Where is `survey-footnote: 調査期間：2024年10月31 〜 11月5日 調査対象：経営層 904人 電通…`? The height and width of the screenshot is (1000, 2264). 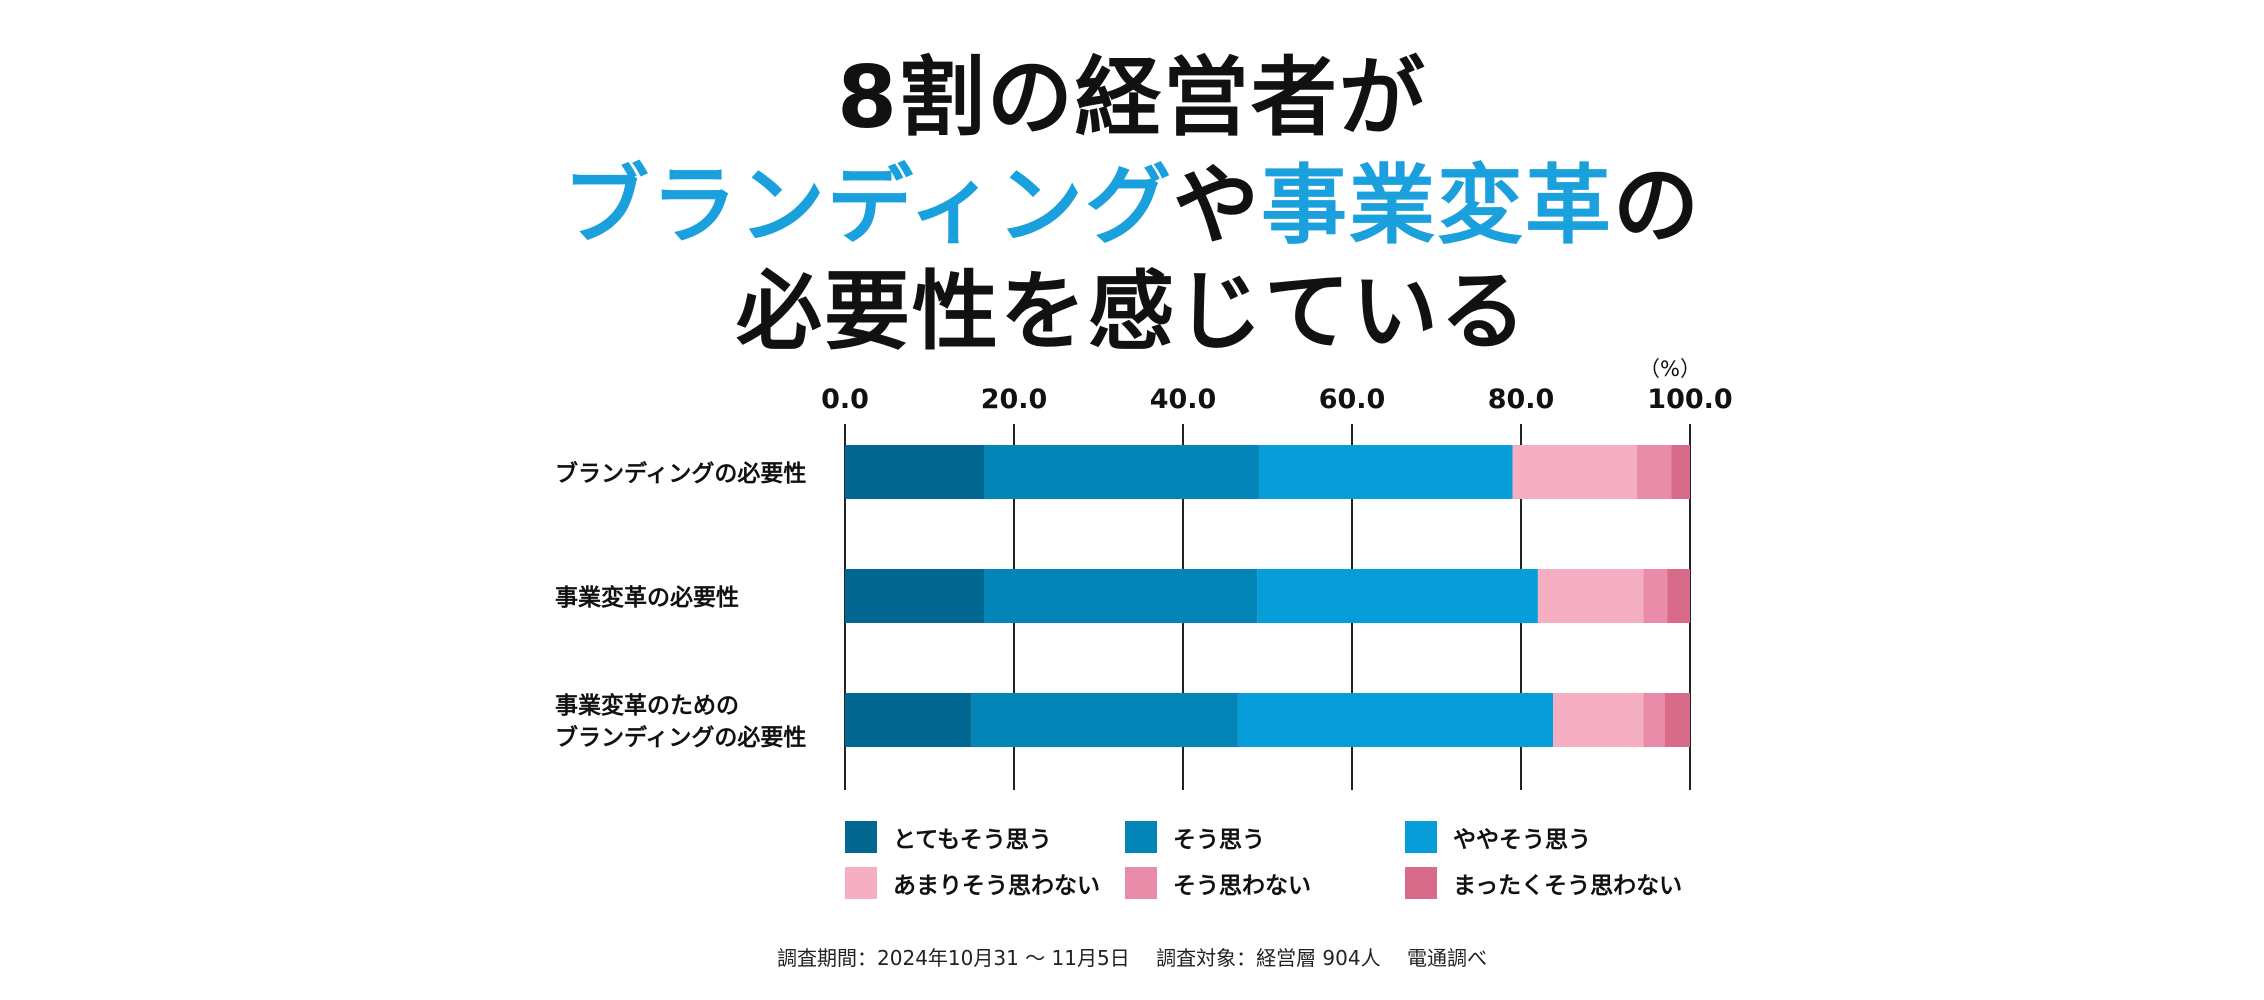 survey-footnote: 調査期間：2024年10月31 〜 11月5日 調査対象：経営層 904人 電通… is located at coordinates (1132, 958).